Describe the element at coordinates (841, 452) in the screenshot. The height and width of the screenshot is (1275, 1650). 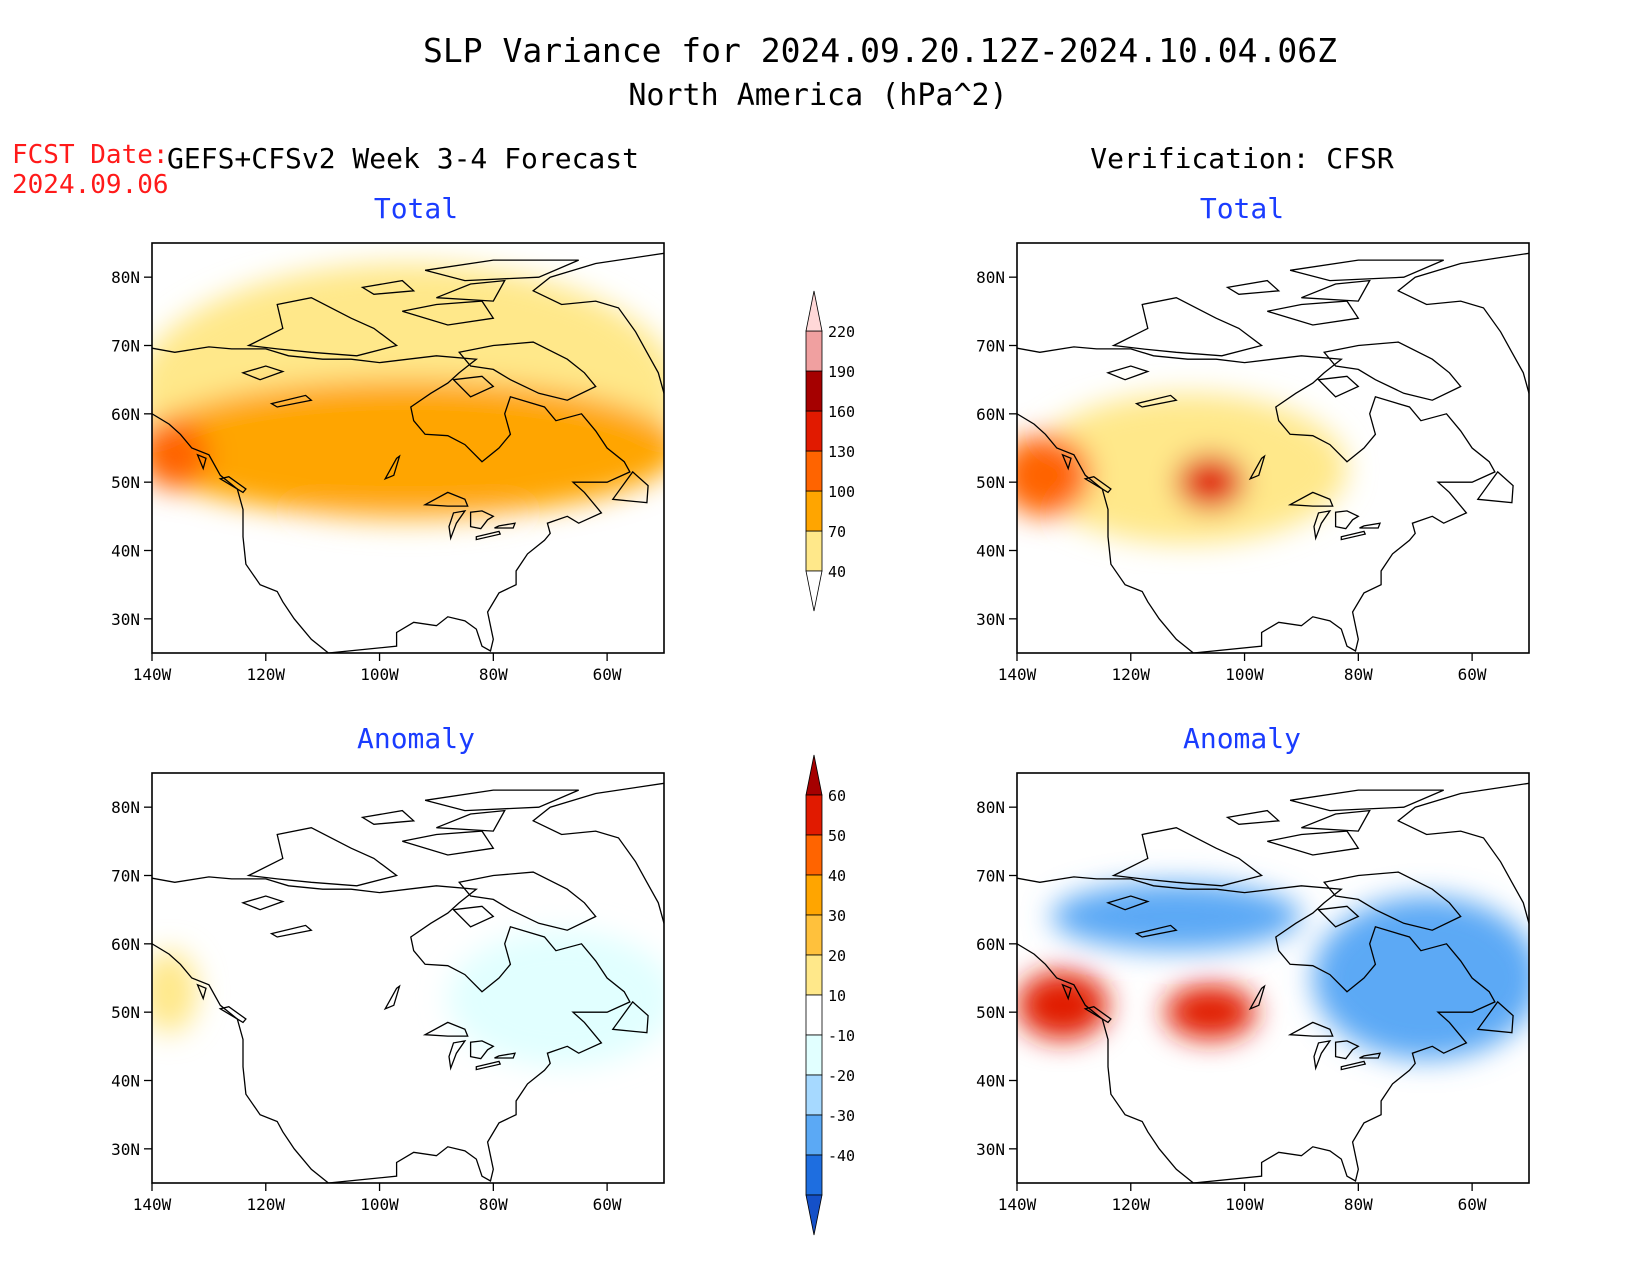
I see `colorbar-tick-label: 130` at that location.